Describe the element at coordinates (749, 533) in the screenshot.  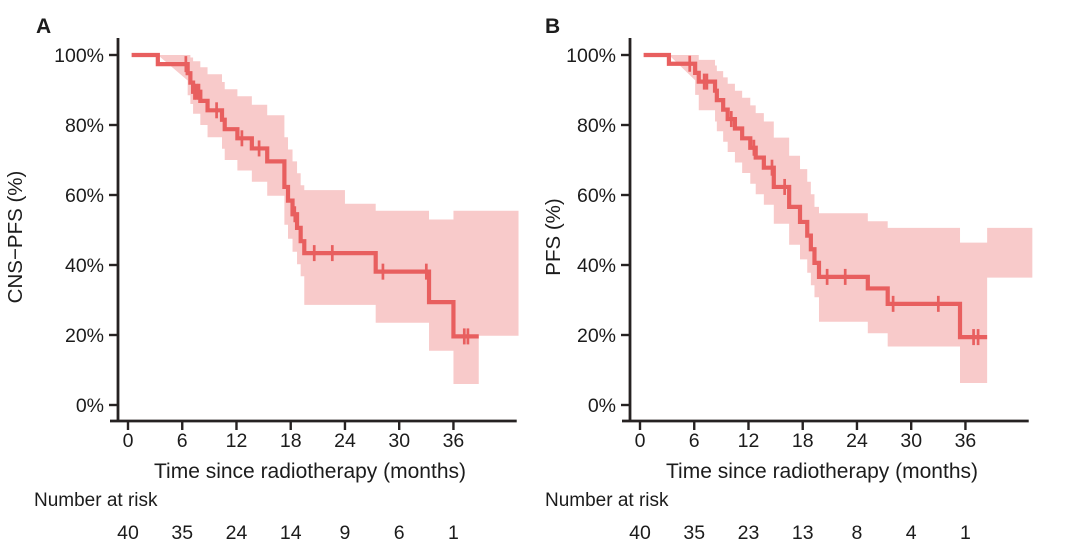
I see `risk-count: 23` at that location.